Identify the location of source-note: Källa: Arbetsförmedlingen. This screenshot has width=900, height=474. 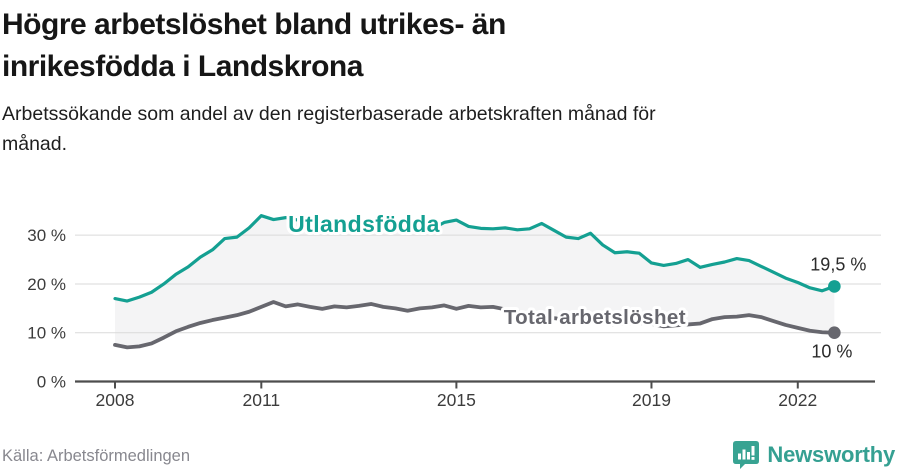
(96, 456).